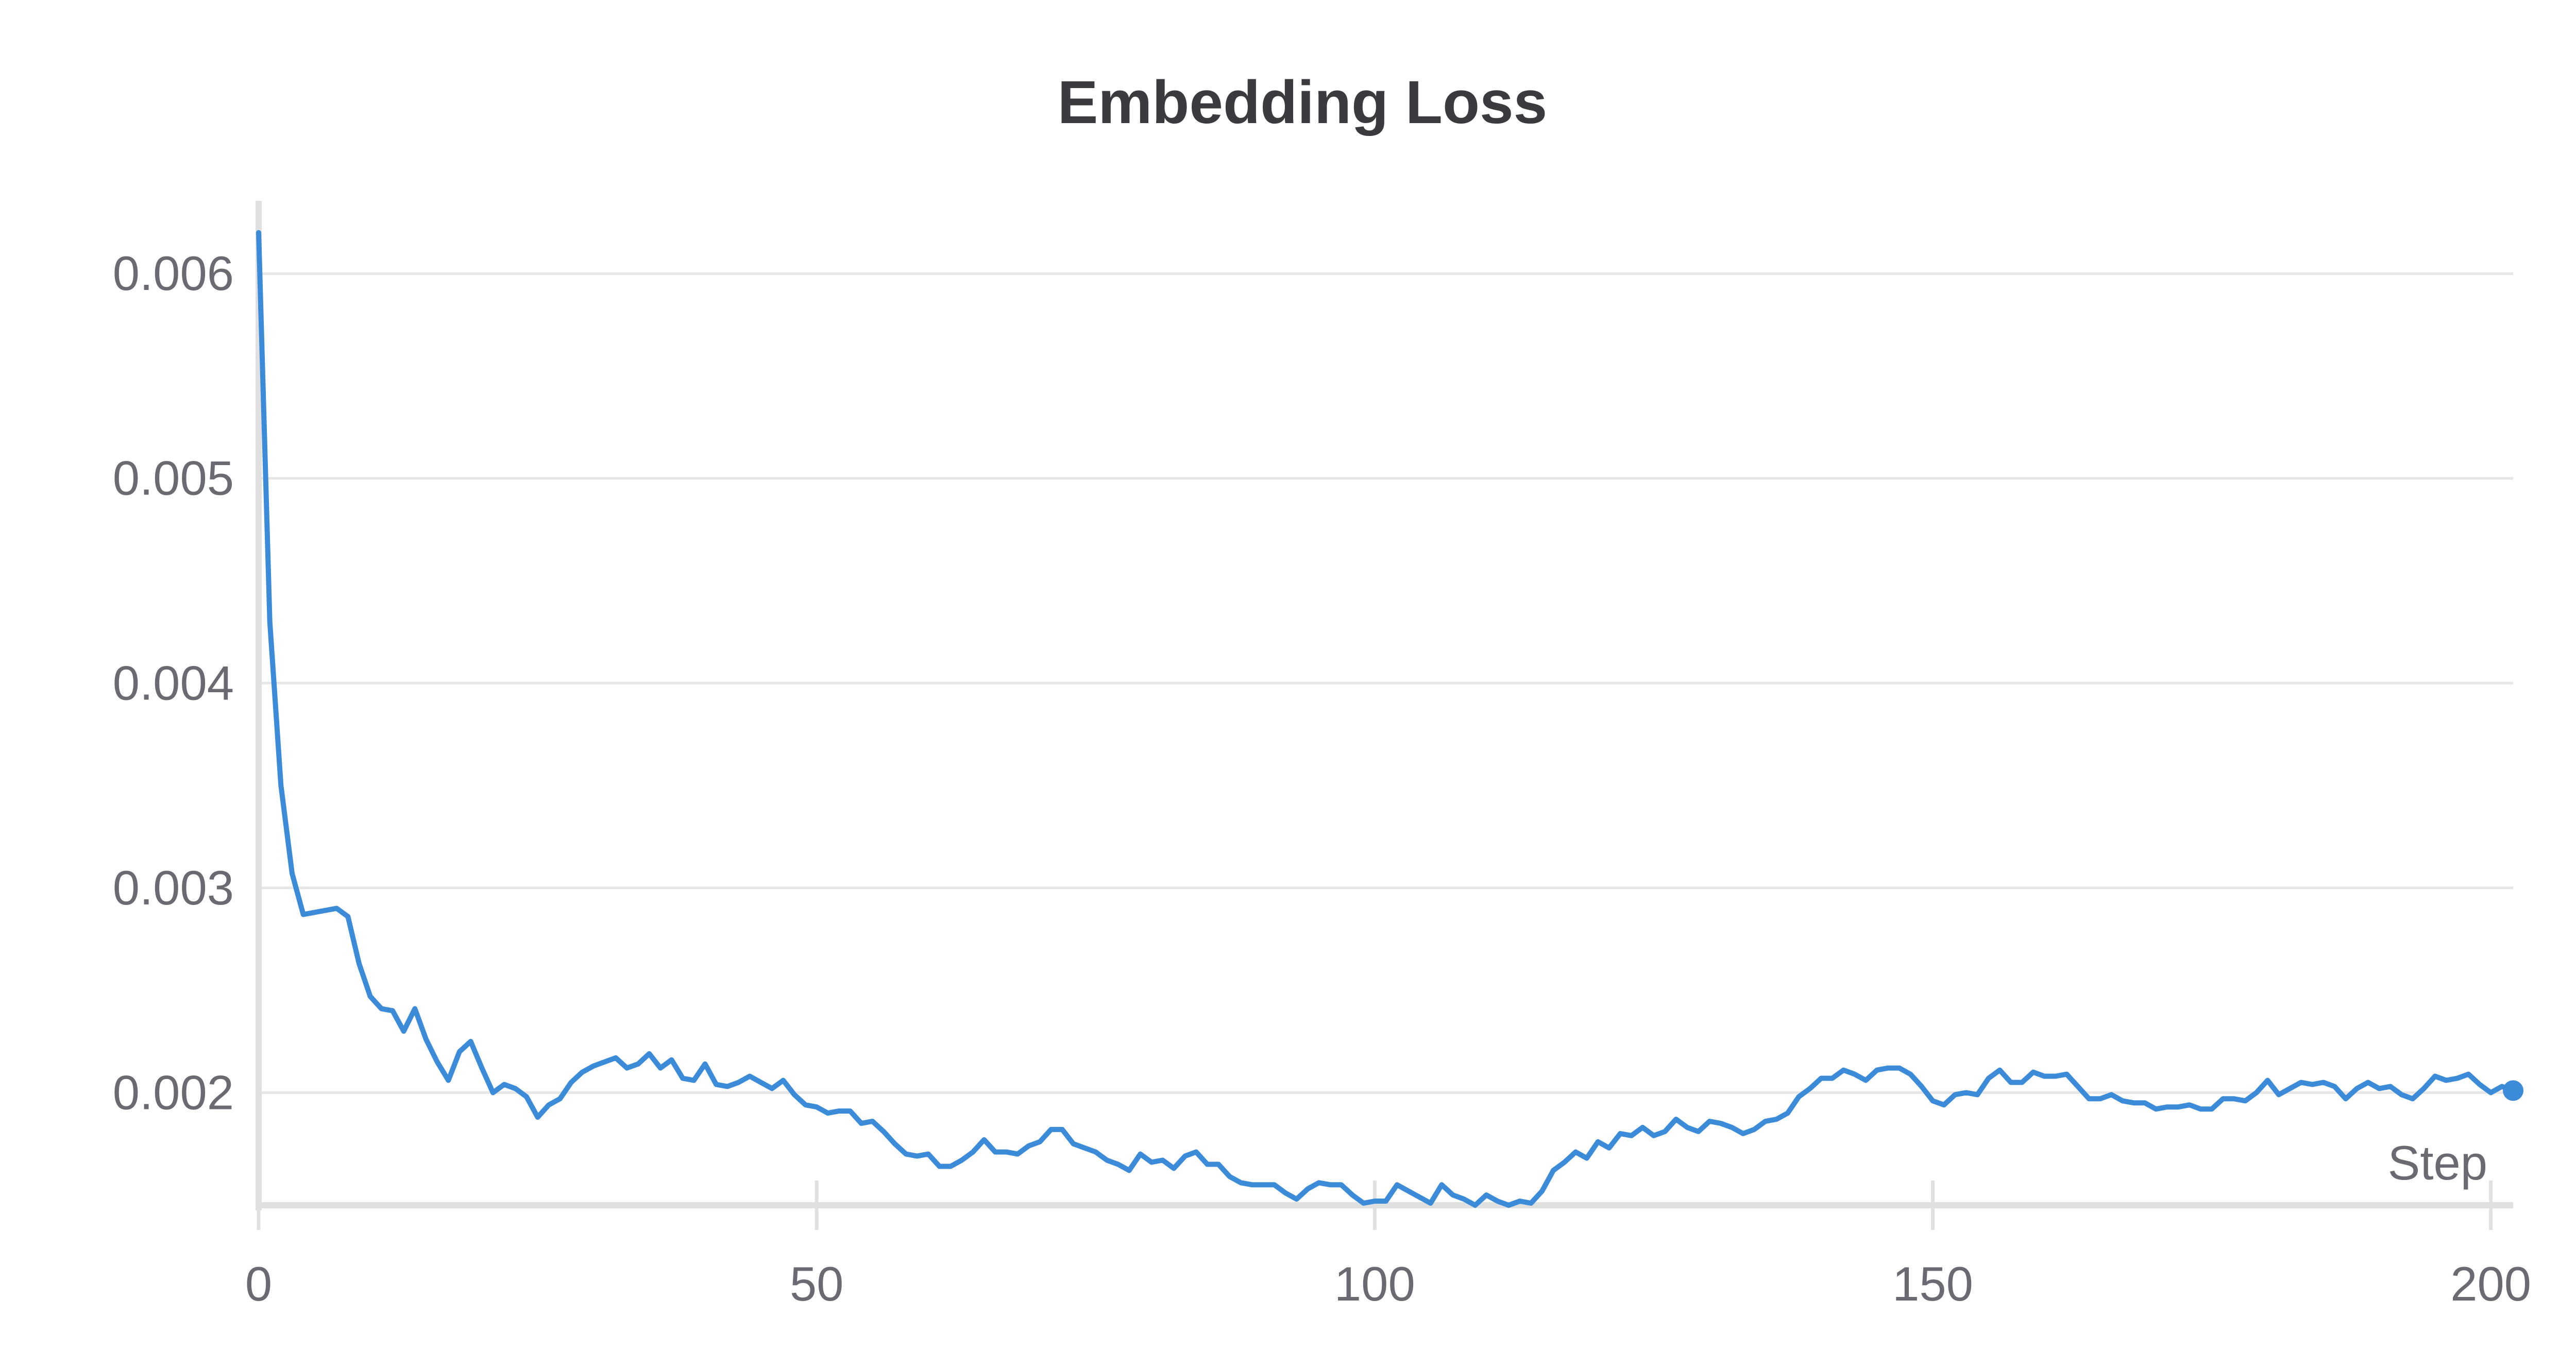 The image size is (2576, 1368). What do you see at coordinates (817, 1284) in the screenshot?
I see `x-tick-label: 50` at bounding box center [817, 1284].